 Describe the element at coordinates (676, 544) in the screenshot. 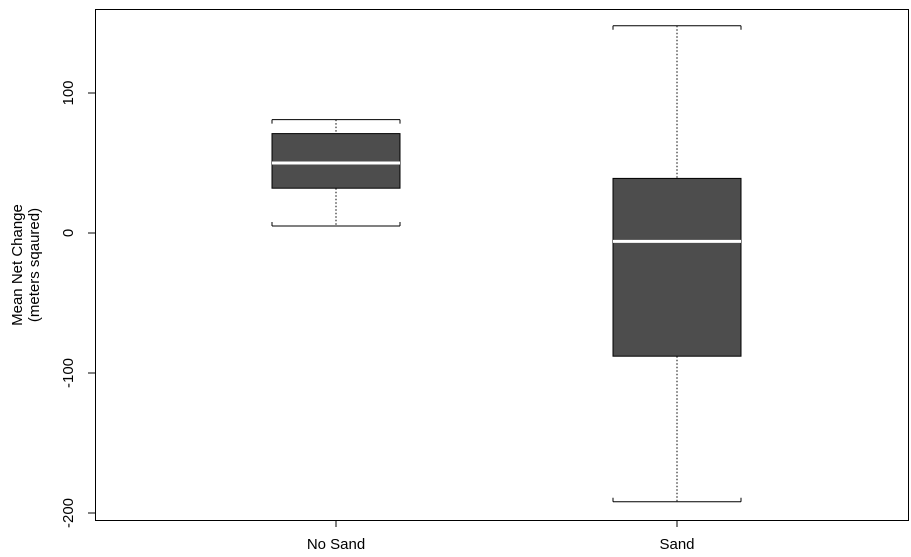

I see `x-tick-label: Sand` at that location.